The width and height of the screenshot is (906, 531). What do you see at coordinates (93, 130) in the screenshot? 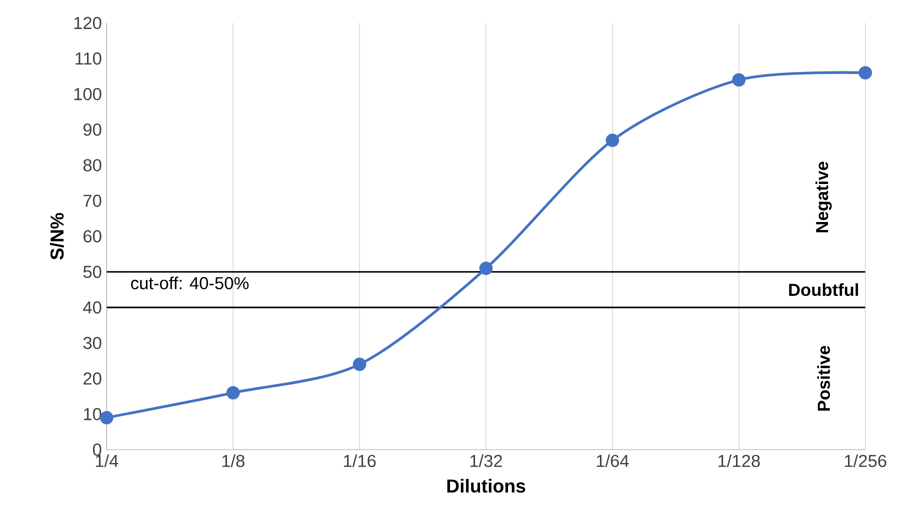
I see `y-tick-label: 90` at bounding box center [93, 130].